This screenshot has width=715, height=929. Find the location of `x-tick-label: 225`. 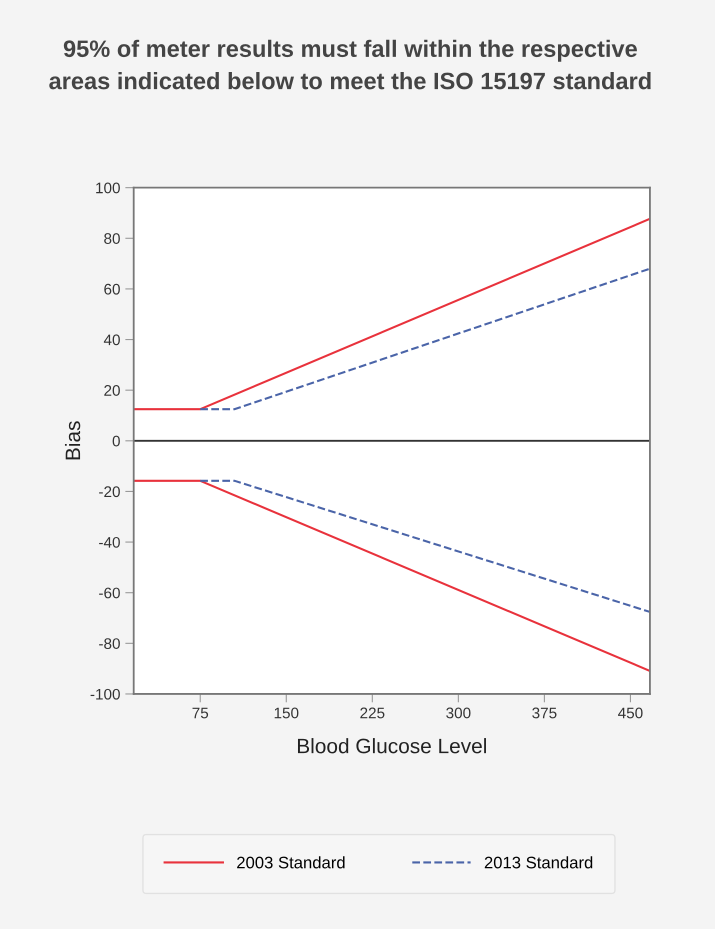

x-tick-label: 225 is located at coordinates (372, 713).